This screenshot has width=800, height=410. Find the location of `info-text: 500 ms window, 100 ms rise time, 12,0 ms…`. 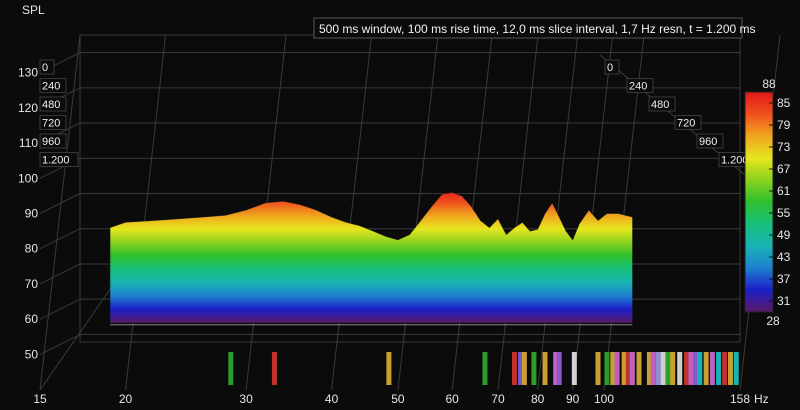

info-text: 500 ms window, 100 ms rise time, 12,0 ms… is located at coordinates (537, 29).